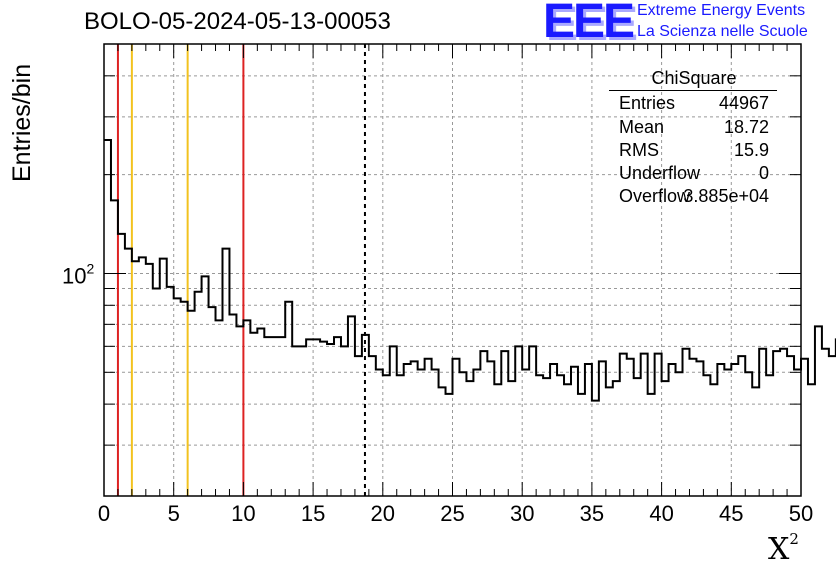 The height and width of the screenshot is (572, 836). Describe the element at coordinates (313, 513) in the screenshot. I see `x-tick-label: 15` at that location.